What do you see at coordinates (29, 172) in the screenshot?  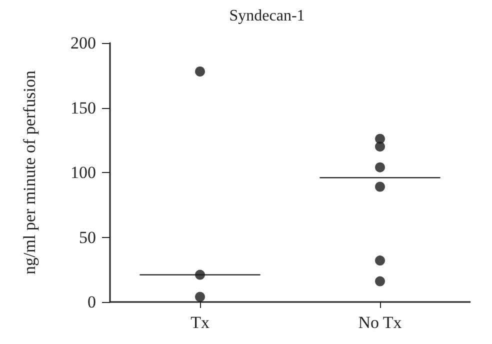 I see `y-axis-title: ng/ml per minute of perfusion` at bounding box center [29, 172].